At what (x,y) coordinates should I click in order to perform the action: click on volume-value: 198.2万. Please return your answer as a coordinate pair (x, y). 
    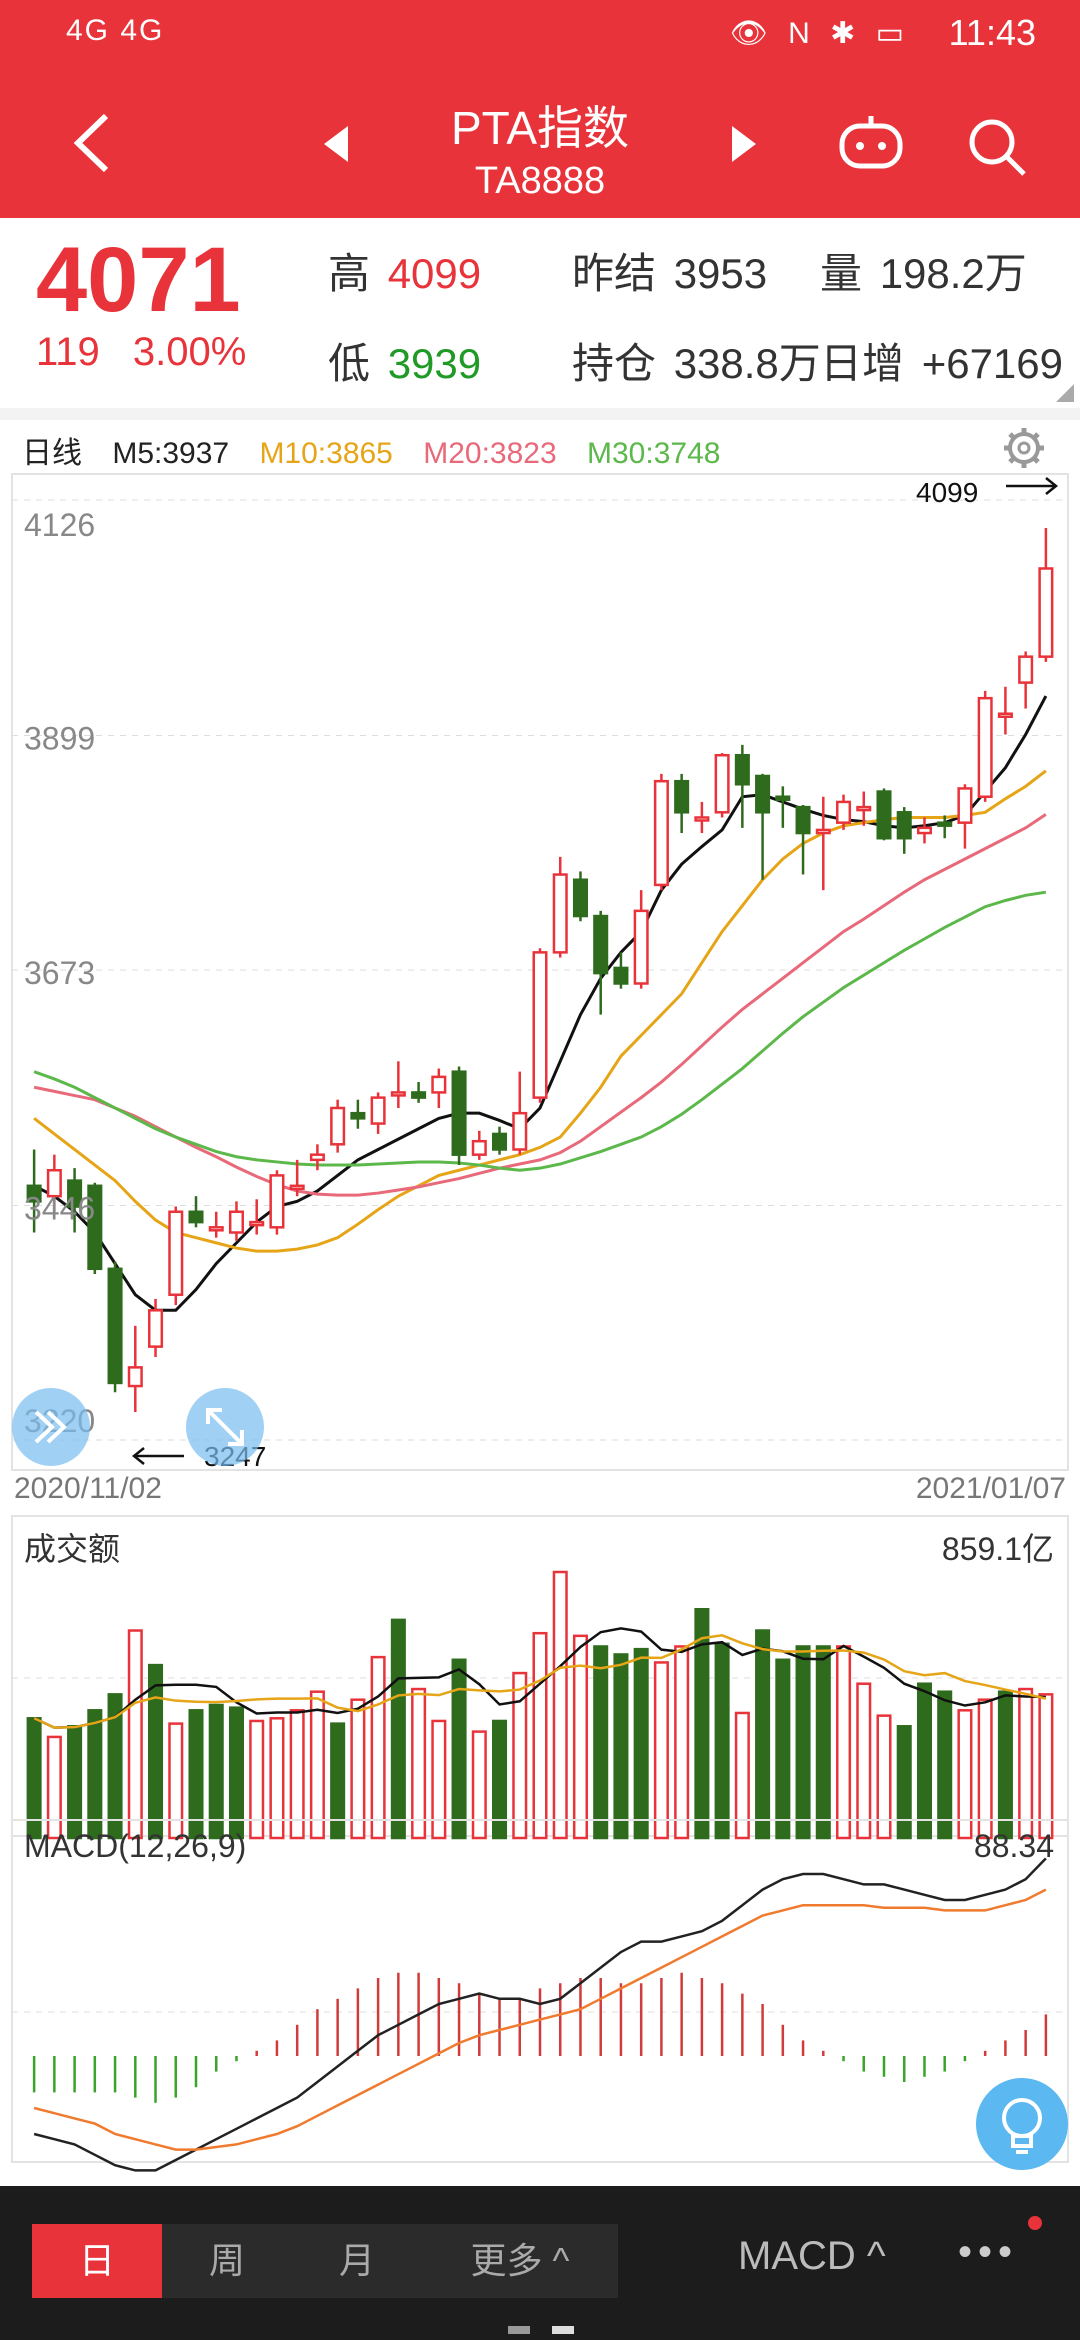
    Looking at the image, I should click on (953, 273).